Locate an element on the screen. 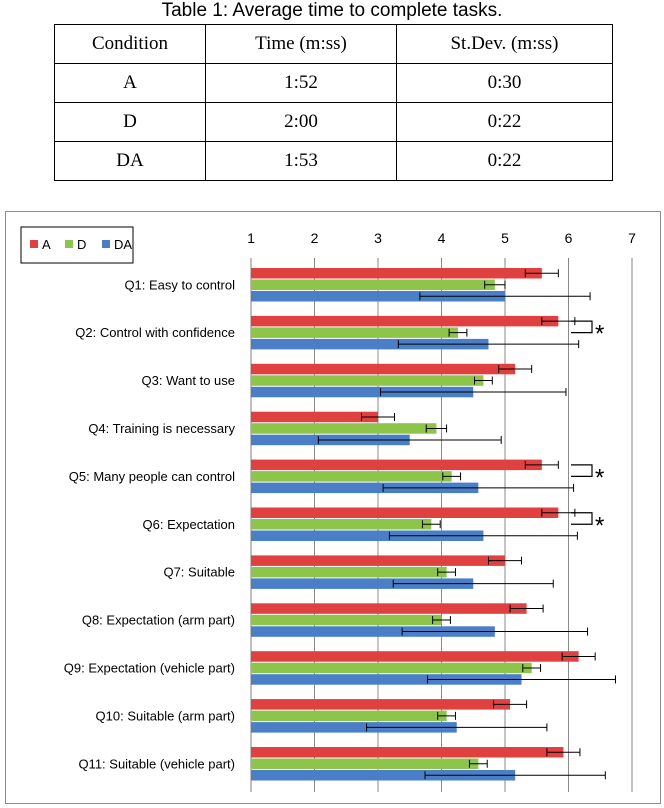  x-tick-label: 7 is located at coordinates (632, 238).